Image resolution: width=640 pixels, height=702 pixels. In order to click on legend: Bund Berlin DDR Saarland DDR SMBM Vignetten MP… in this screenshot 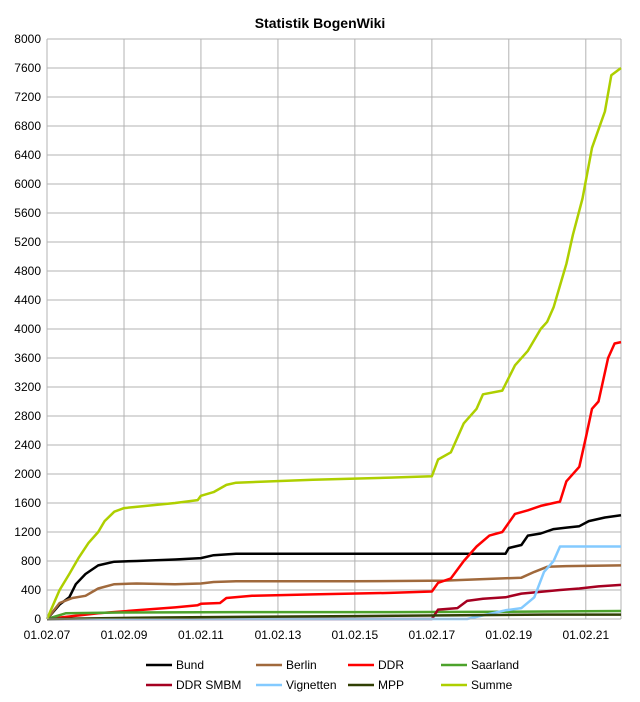, I will do `click(332, 675)`.